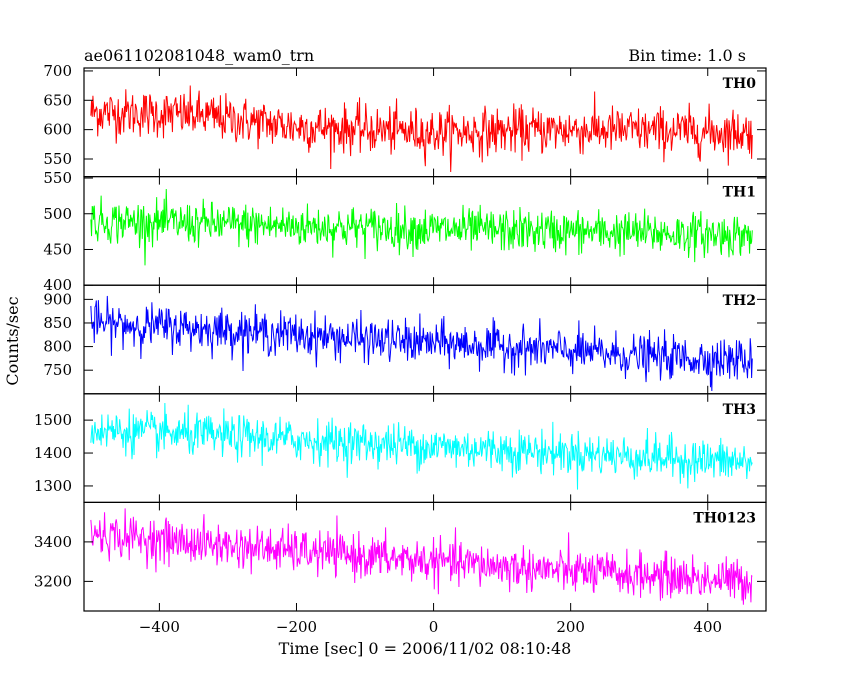 Image resolution: width=850 pixels, height=680 pixels. I want to click on x-tick-label: 0, so click(434, 627).